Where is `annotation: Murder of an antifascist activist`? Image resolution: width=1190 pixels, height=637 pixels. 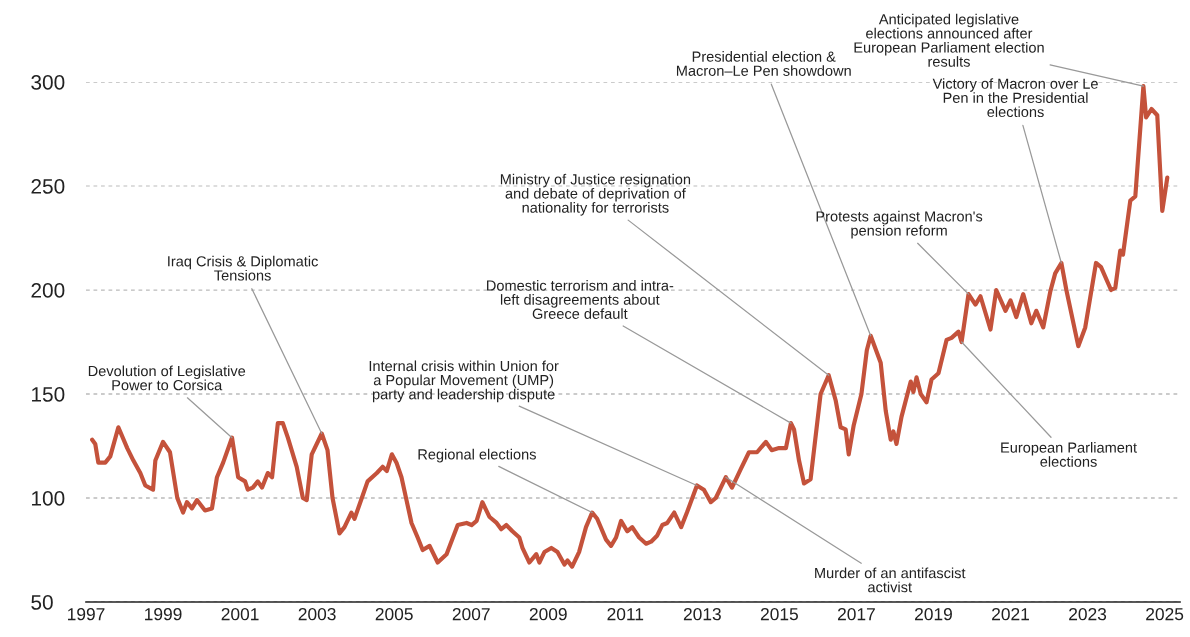
annotation: Murder of an antifascist activist is located at coordinates (890, 580).